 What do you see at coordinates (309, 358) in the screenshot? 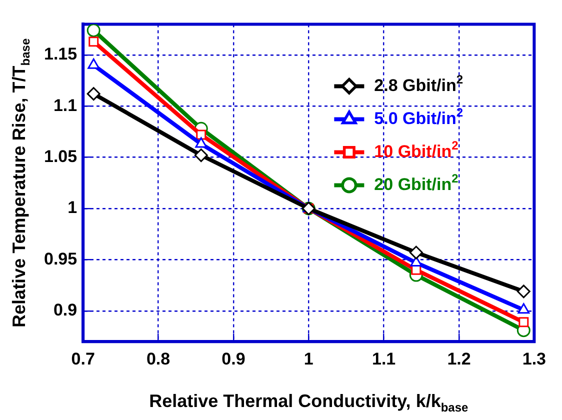
I see `x-tick-label: 1` at bounding box center [309, 358].